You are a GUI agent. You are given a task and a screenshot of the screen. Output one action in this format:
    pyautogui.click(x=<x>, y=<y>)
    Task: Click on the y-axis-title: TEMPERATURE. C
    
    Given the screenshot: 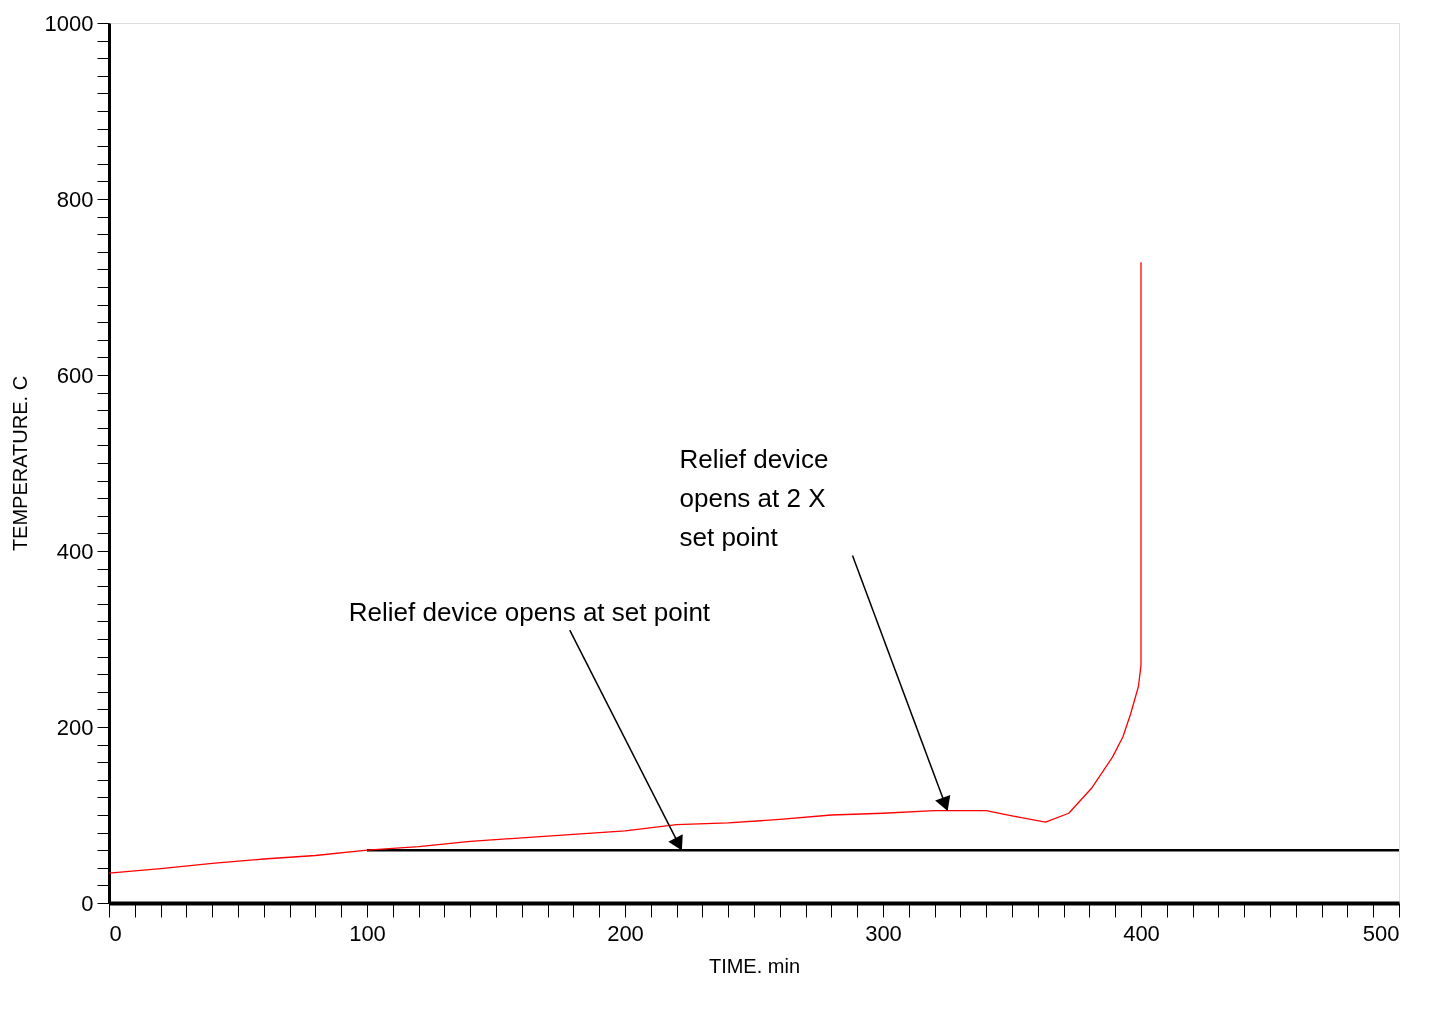 What is the action you would take?
    pyautogui.click(x=19, y=463)
    